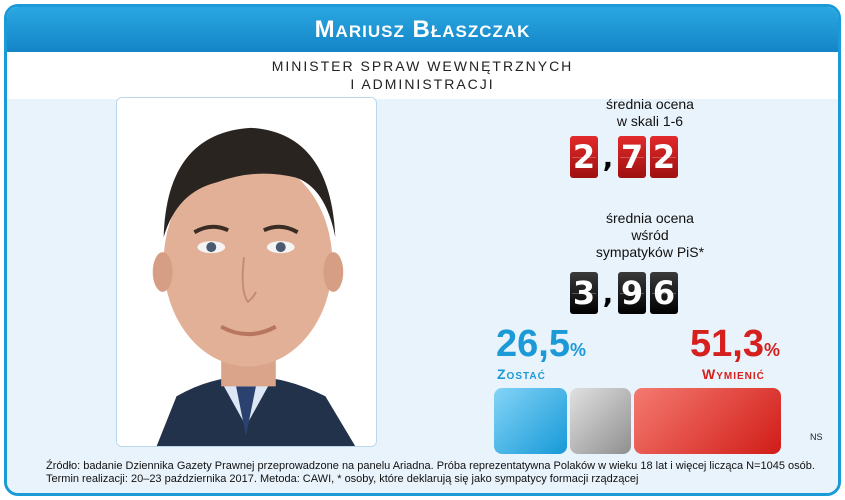 The image size is (845, 500). I want to click on overall-digit-2: 7, so click(632, 157).